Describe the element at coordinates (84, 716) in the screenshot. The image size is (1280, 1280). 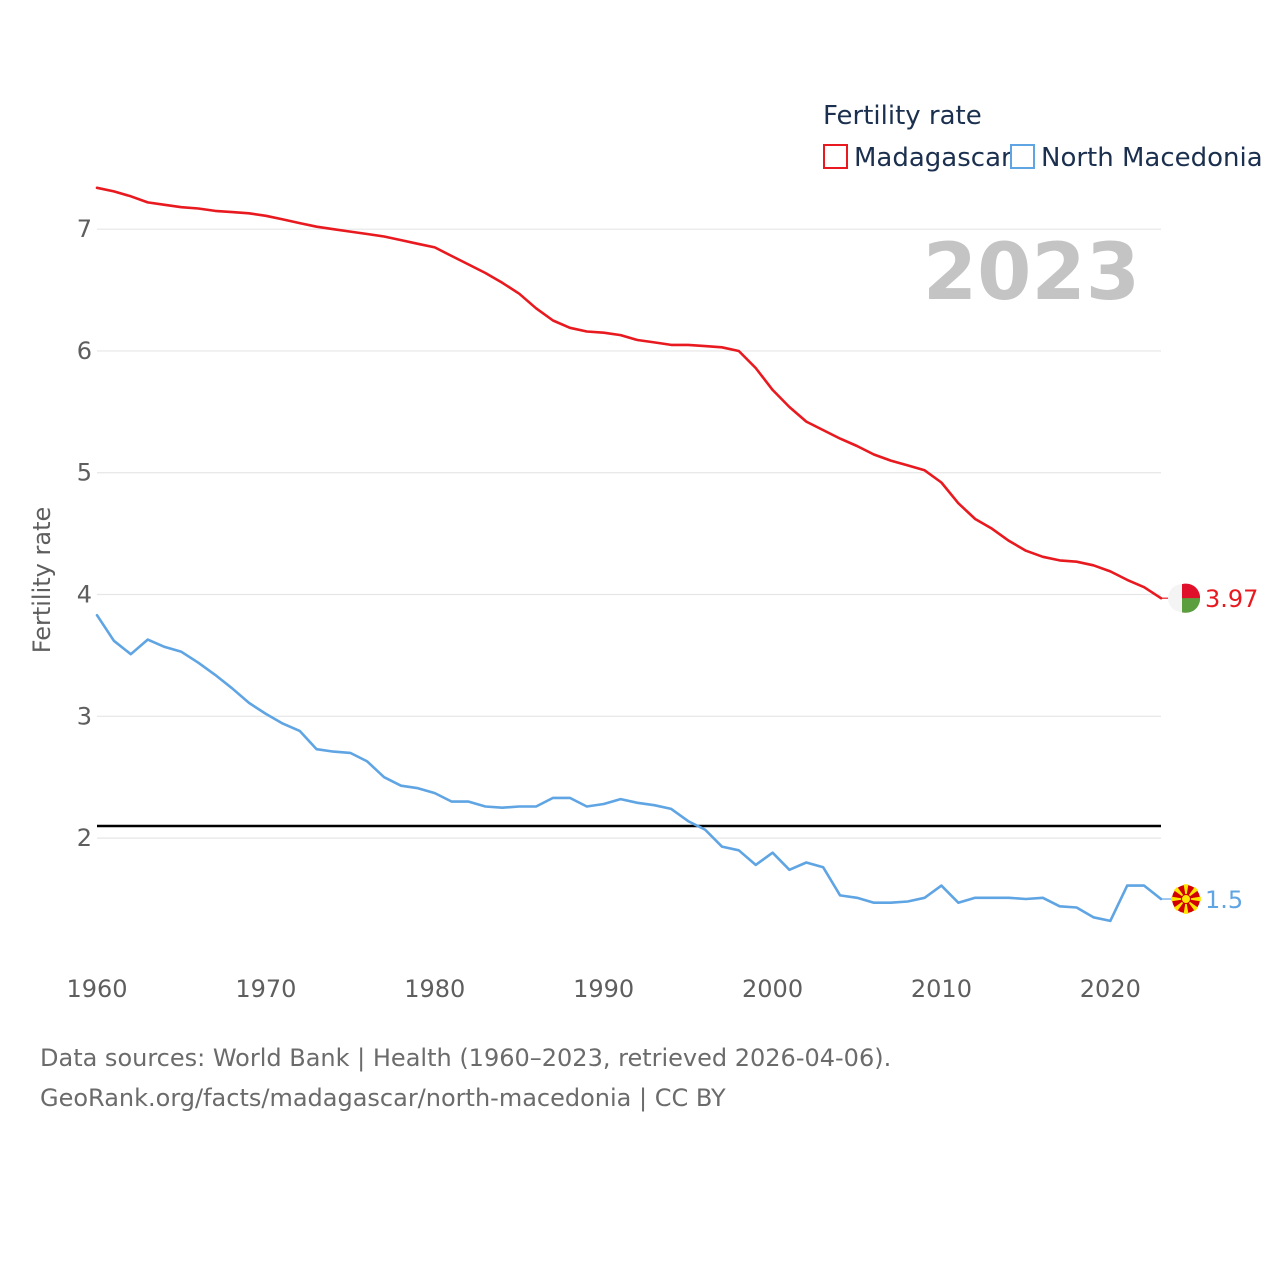
I see `y-tick-label: 3` at that location.